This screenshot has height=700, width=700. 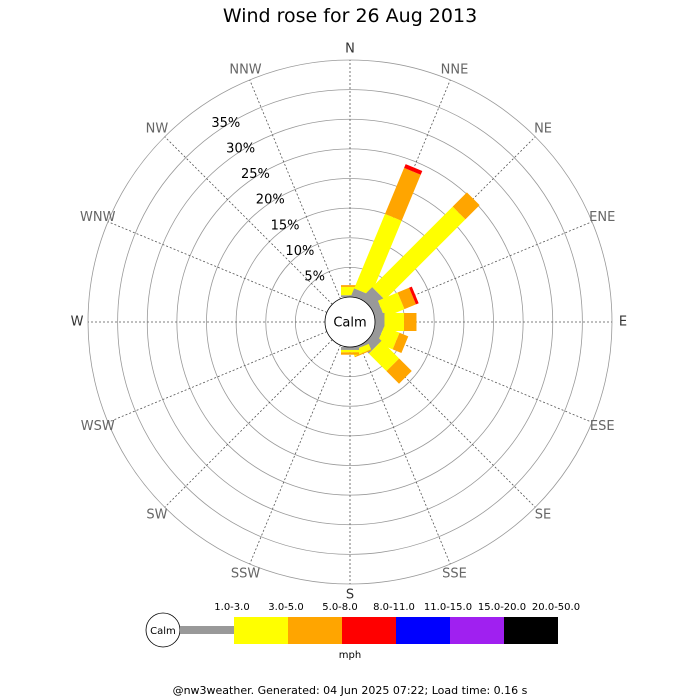 I want to click on direction-label-wnw: WNW, so click(x=98, y=217).